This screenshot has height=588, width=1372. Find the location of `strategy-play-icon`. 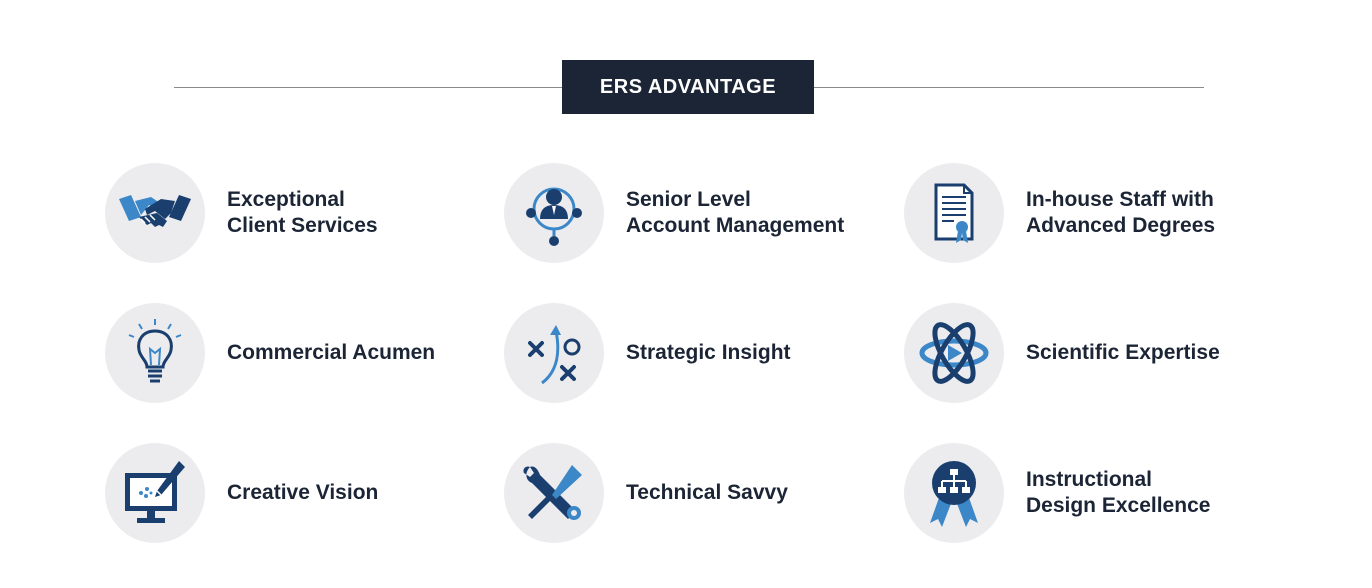

strategy-play-icon is located at coordinates (554, 353).